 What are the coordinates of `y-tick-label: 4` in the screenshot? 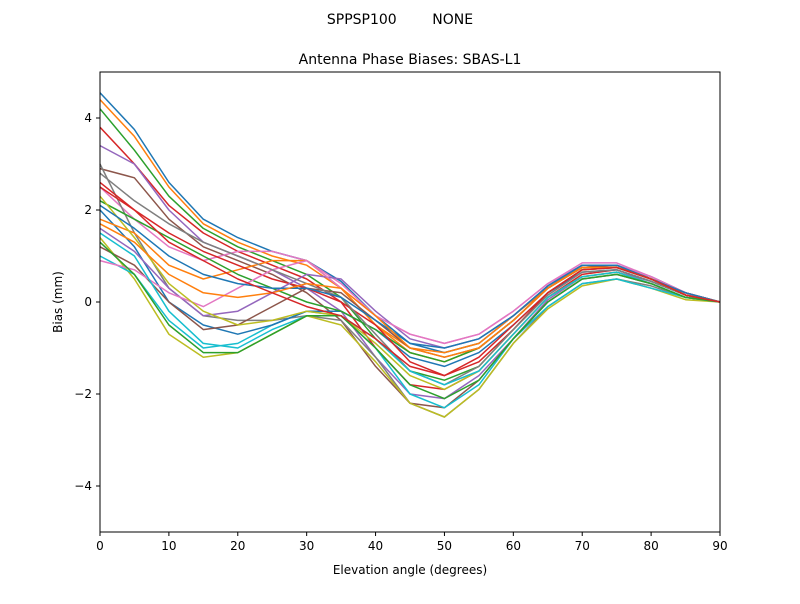 It's located at (88, 118).